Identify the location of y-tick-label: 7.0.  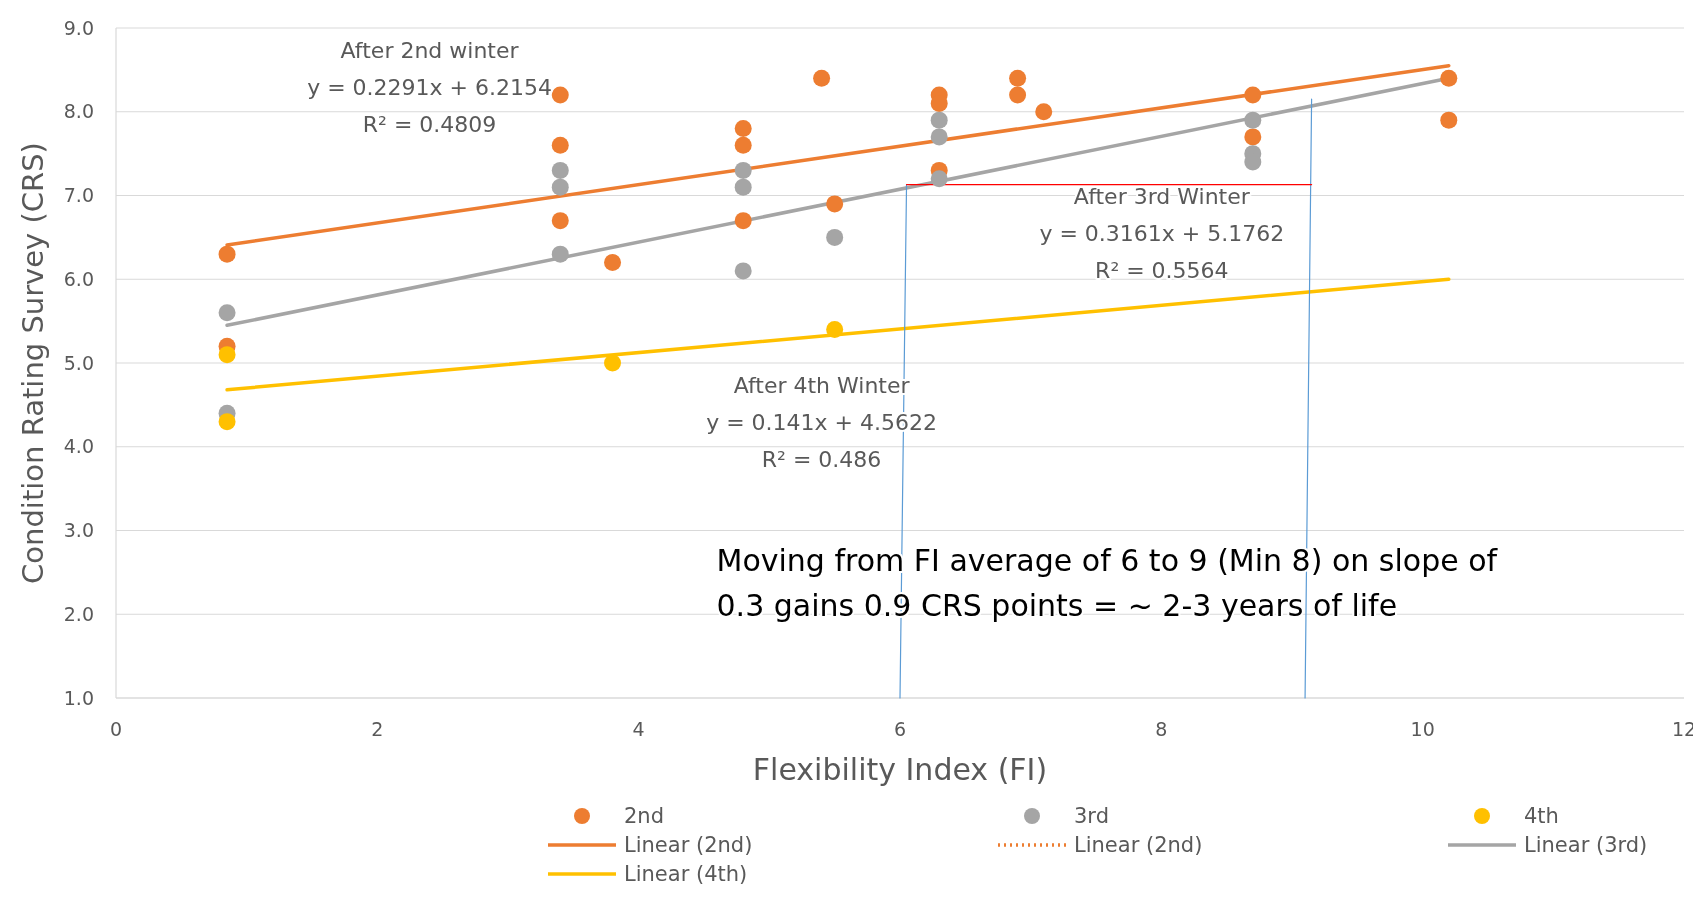
(78, 195).